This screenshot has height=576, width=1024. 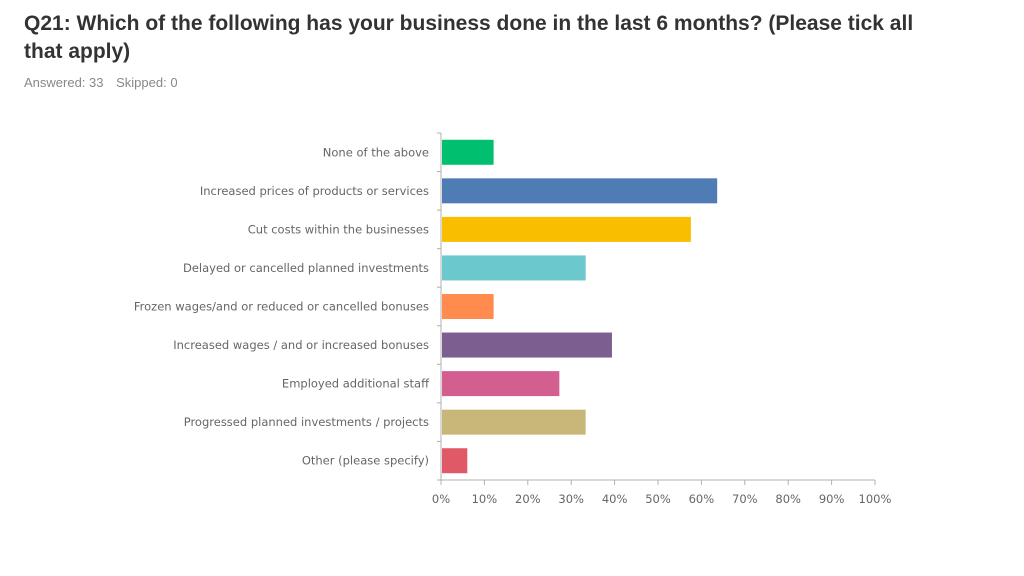 What do you see at coordinates (788, 499) in the screenshot?
I see `x-tick-label: 80%` at bounding box center [788, 499].